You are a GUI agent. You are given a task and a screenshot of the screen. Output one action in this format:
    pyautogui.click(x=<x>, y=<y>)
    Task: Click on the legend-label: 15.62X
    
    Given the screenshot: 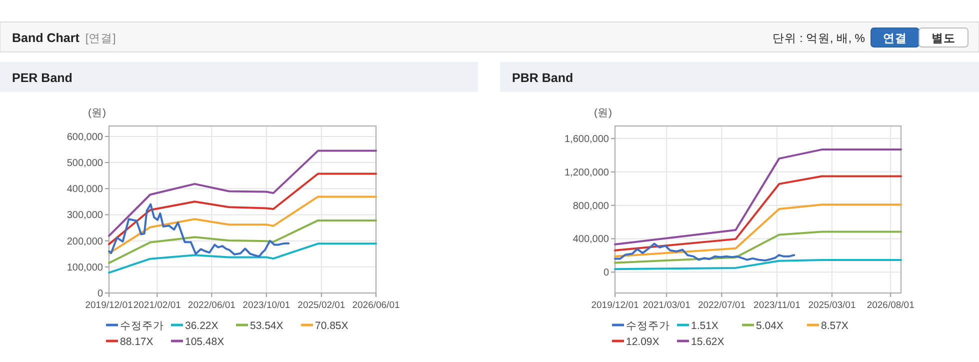 What is the action you would take?
    pyautogui.click(x=707, y=342)
    